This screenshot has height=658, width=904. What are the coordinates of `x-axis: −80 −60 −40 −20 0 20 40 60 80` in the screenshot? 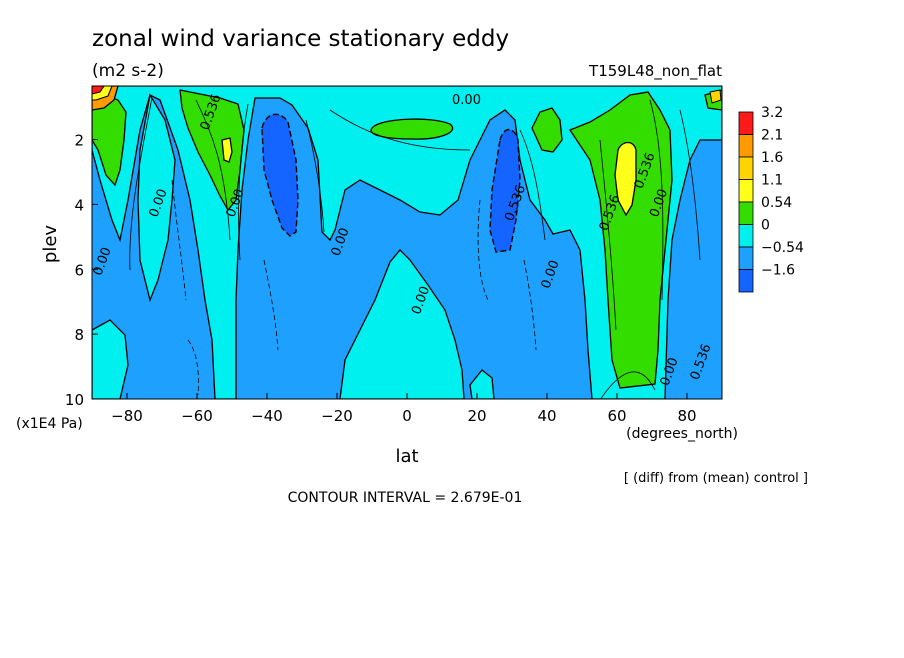 It's located at (404, 409).